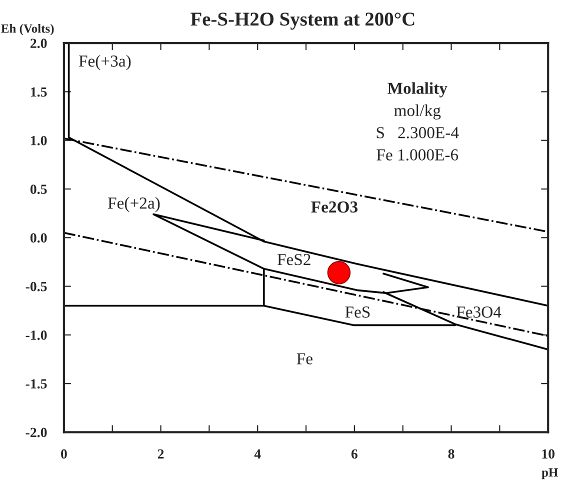  What do you see at coordinates (302, 21) in the screenshot?
I see `chart-title: Fe-S-H2O System at 200°C` at bounding box center [302, 21].